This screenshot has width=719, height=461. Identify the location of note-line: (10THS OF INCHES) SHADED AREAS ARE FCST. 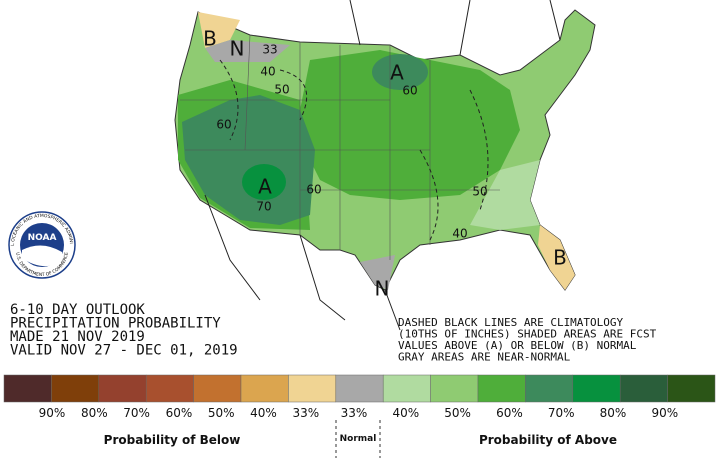
(527, 334).